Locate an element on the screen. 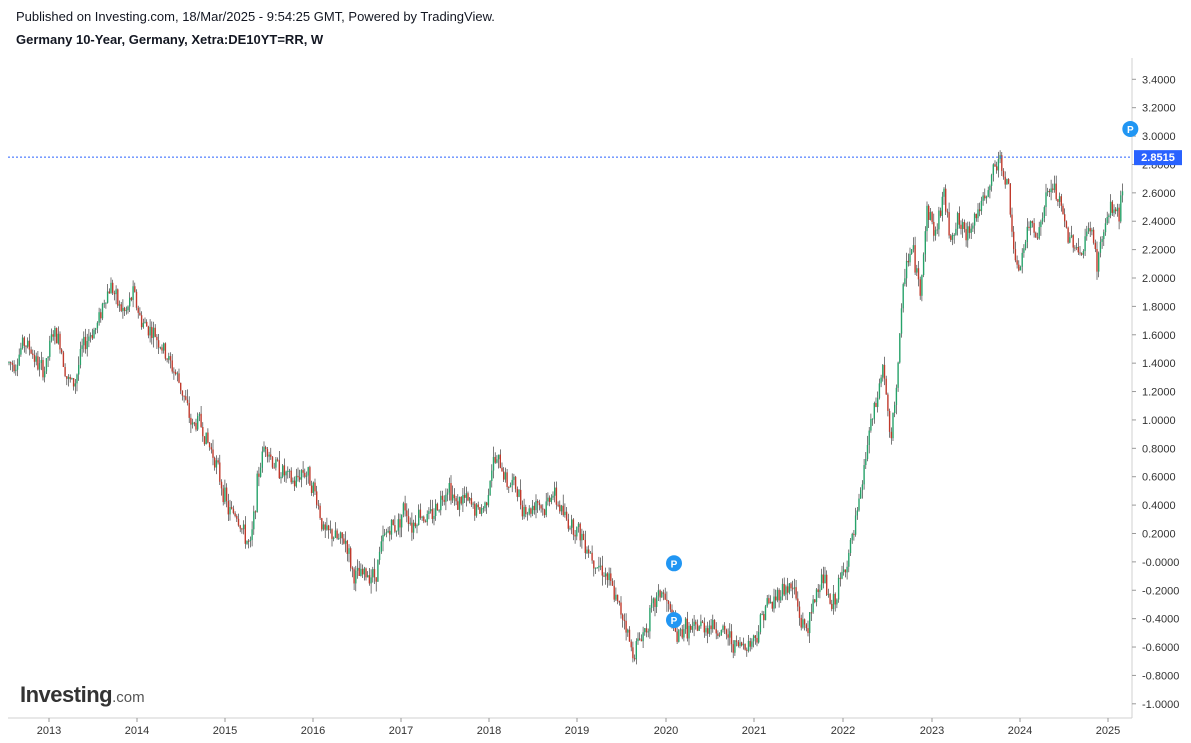  marker-circle is located at coordinates (1130, 128).